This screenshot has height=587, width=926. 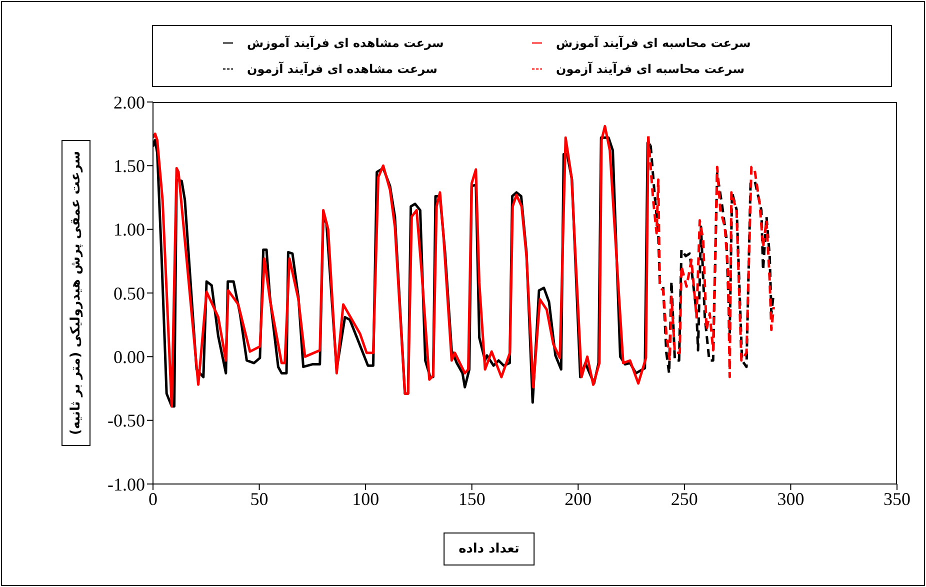 What do you see at coordinates (153, 498) in the screenshot?
I see `x-tick-label: 0` at bounding box center [153, 498].